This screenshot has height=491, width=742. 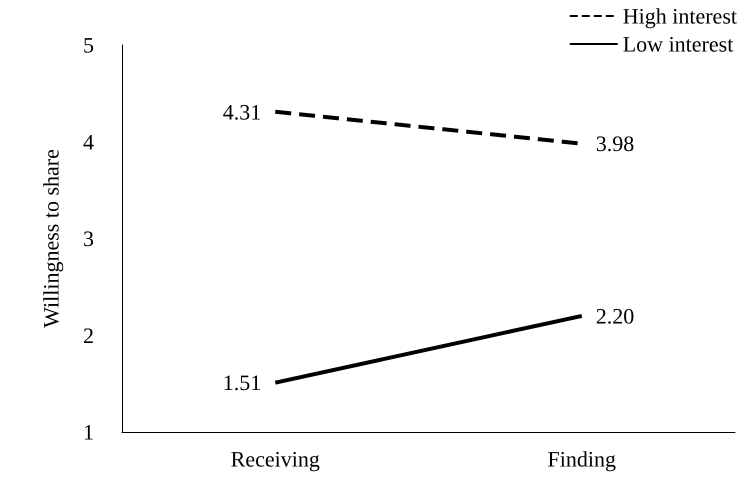 I want to click on legend-label: Low interest, so click(x=678, y=44).